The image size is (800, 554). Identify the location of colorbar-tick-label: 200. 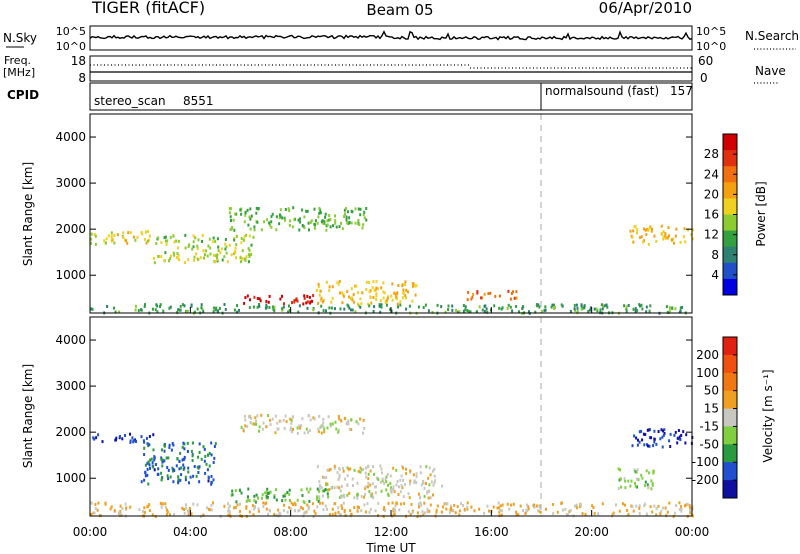
(707, 355).